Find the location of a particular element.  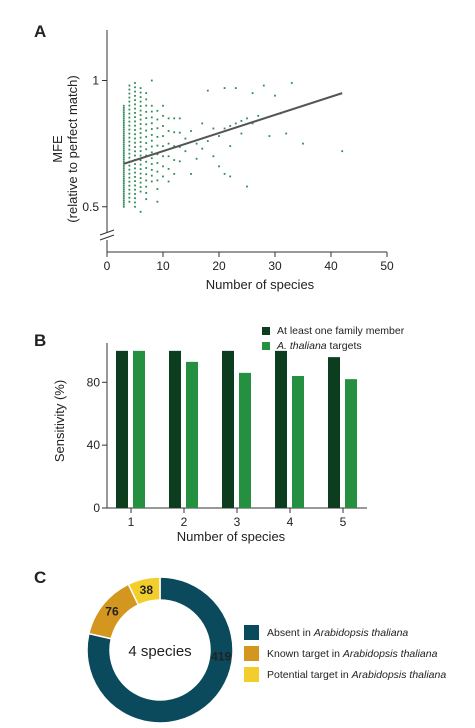

fit-line is located at coordinates (233, 128).